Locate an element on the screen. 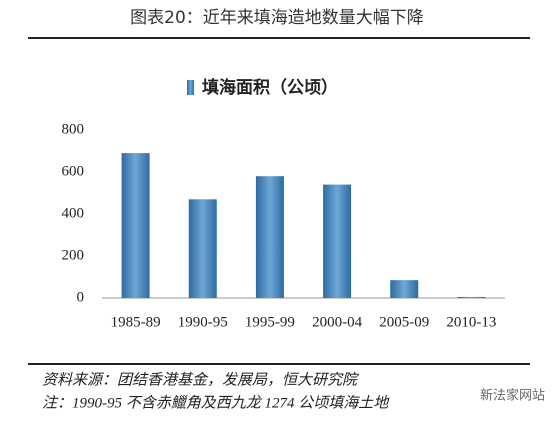 Image resolution: width=554 pixels, height=423 pixels. x-tick-label: 2005-09 is located at coordinates (404, 322).